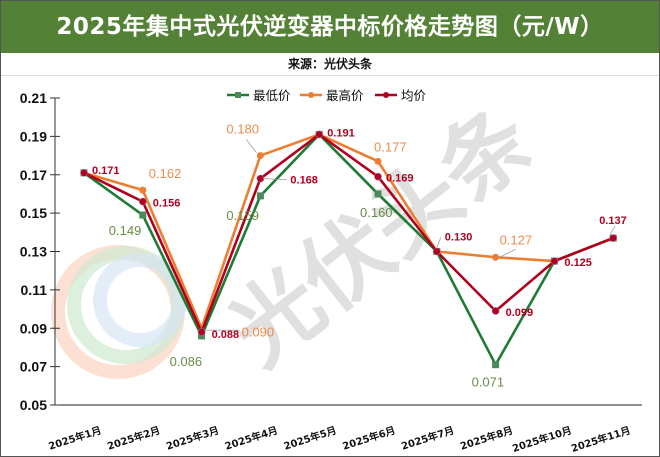 This screenshot has width=660, height=457. I want to click on data-label: 0.086, so click(186, 361).